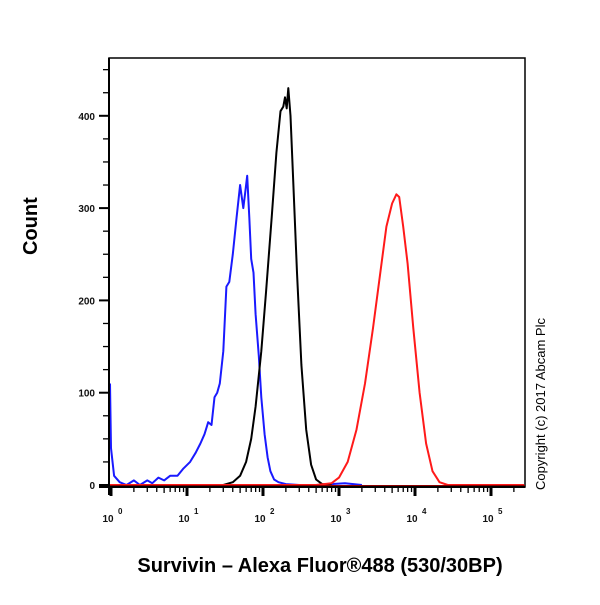 The height and width of the screenshot is (605, 600). What do you see at coordinates (272, 511) in the screenshot?
I see `x-tick-exponent: 2` at bounding box center [272, 511].